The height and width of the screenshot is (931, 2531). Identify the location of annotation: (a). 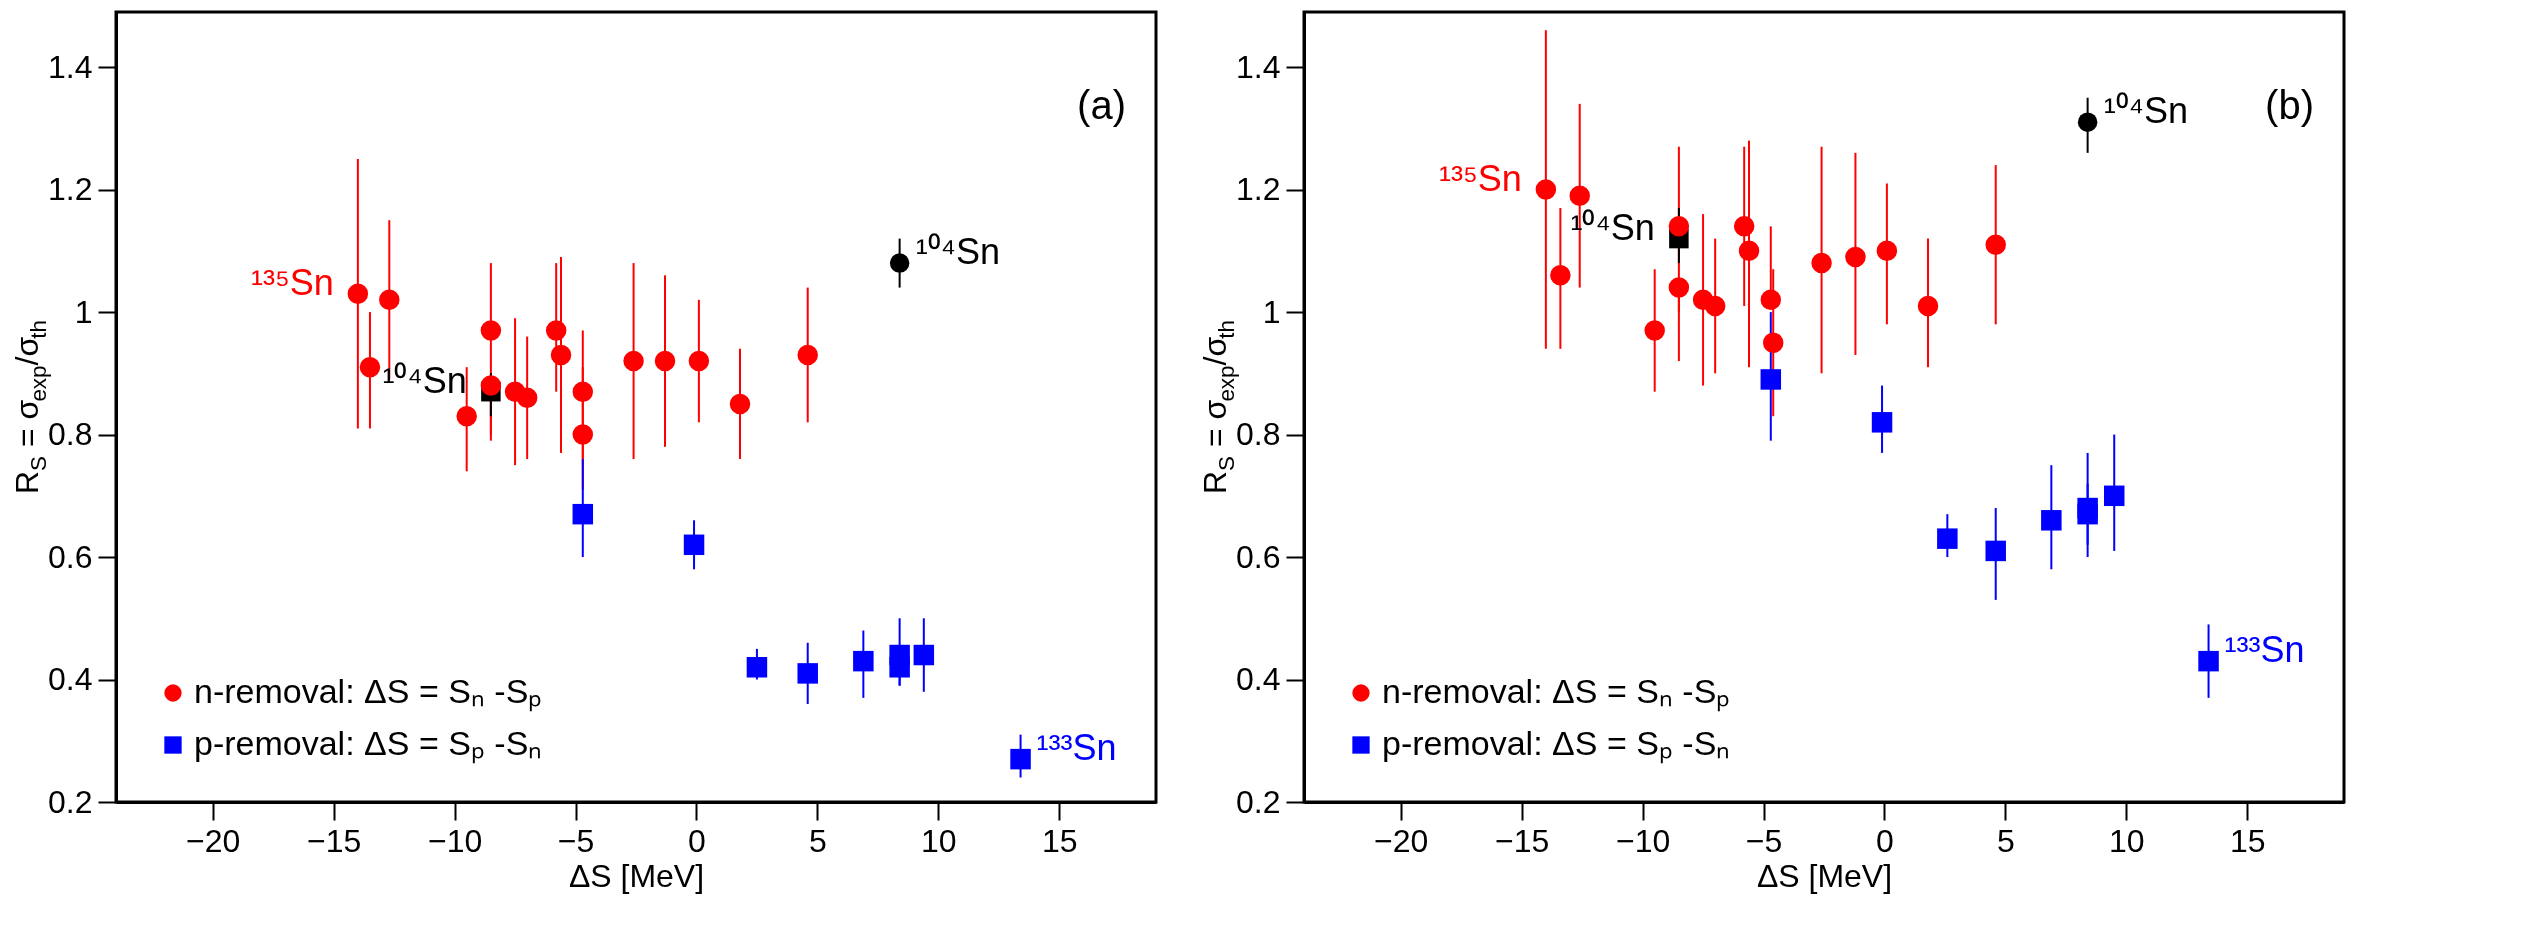
(1101, 105).